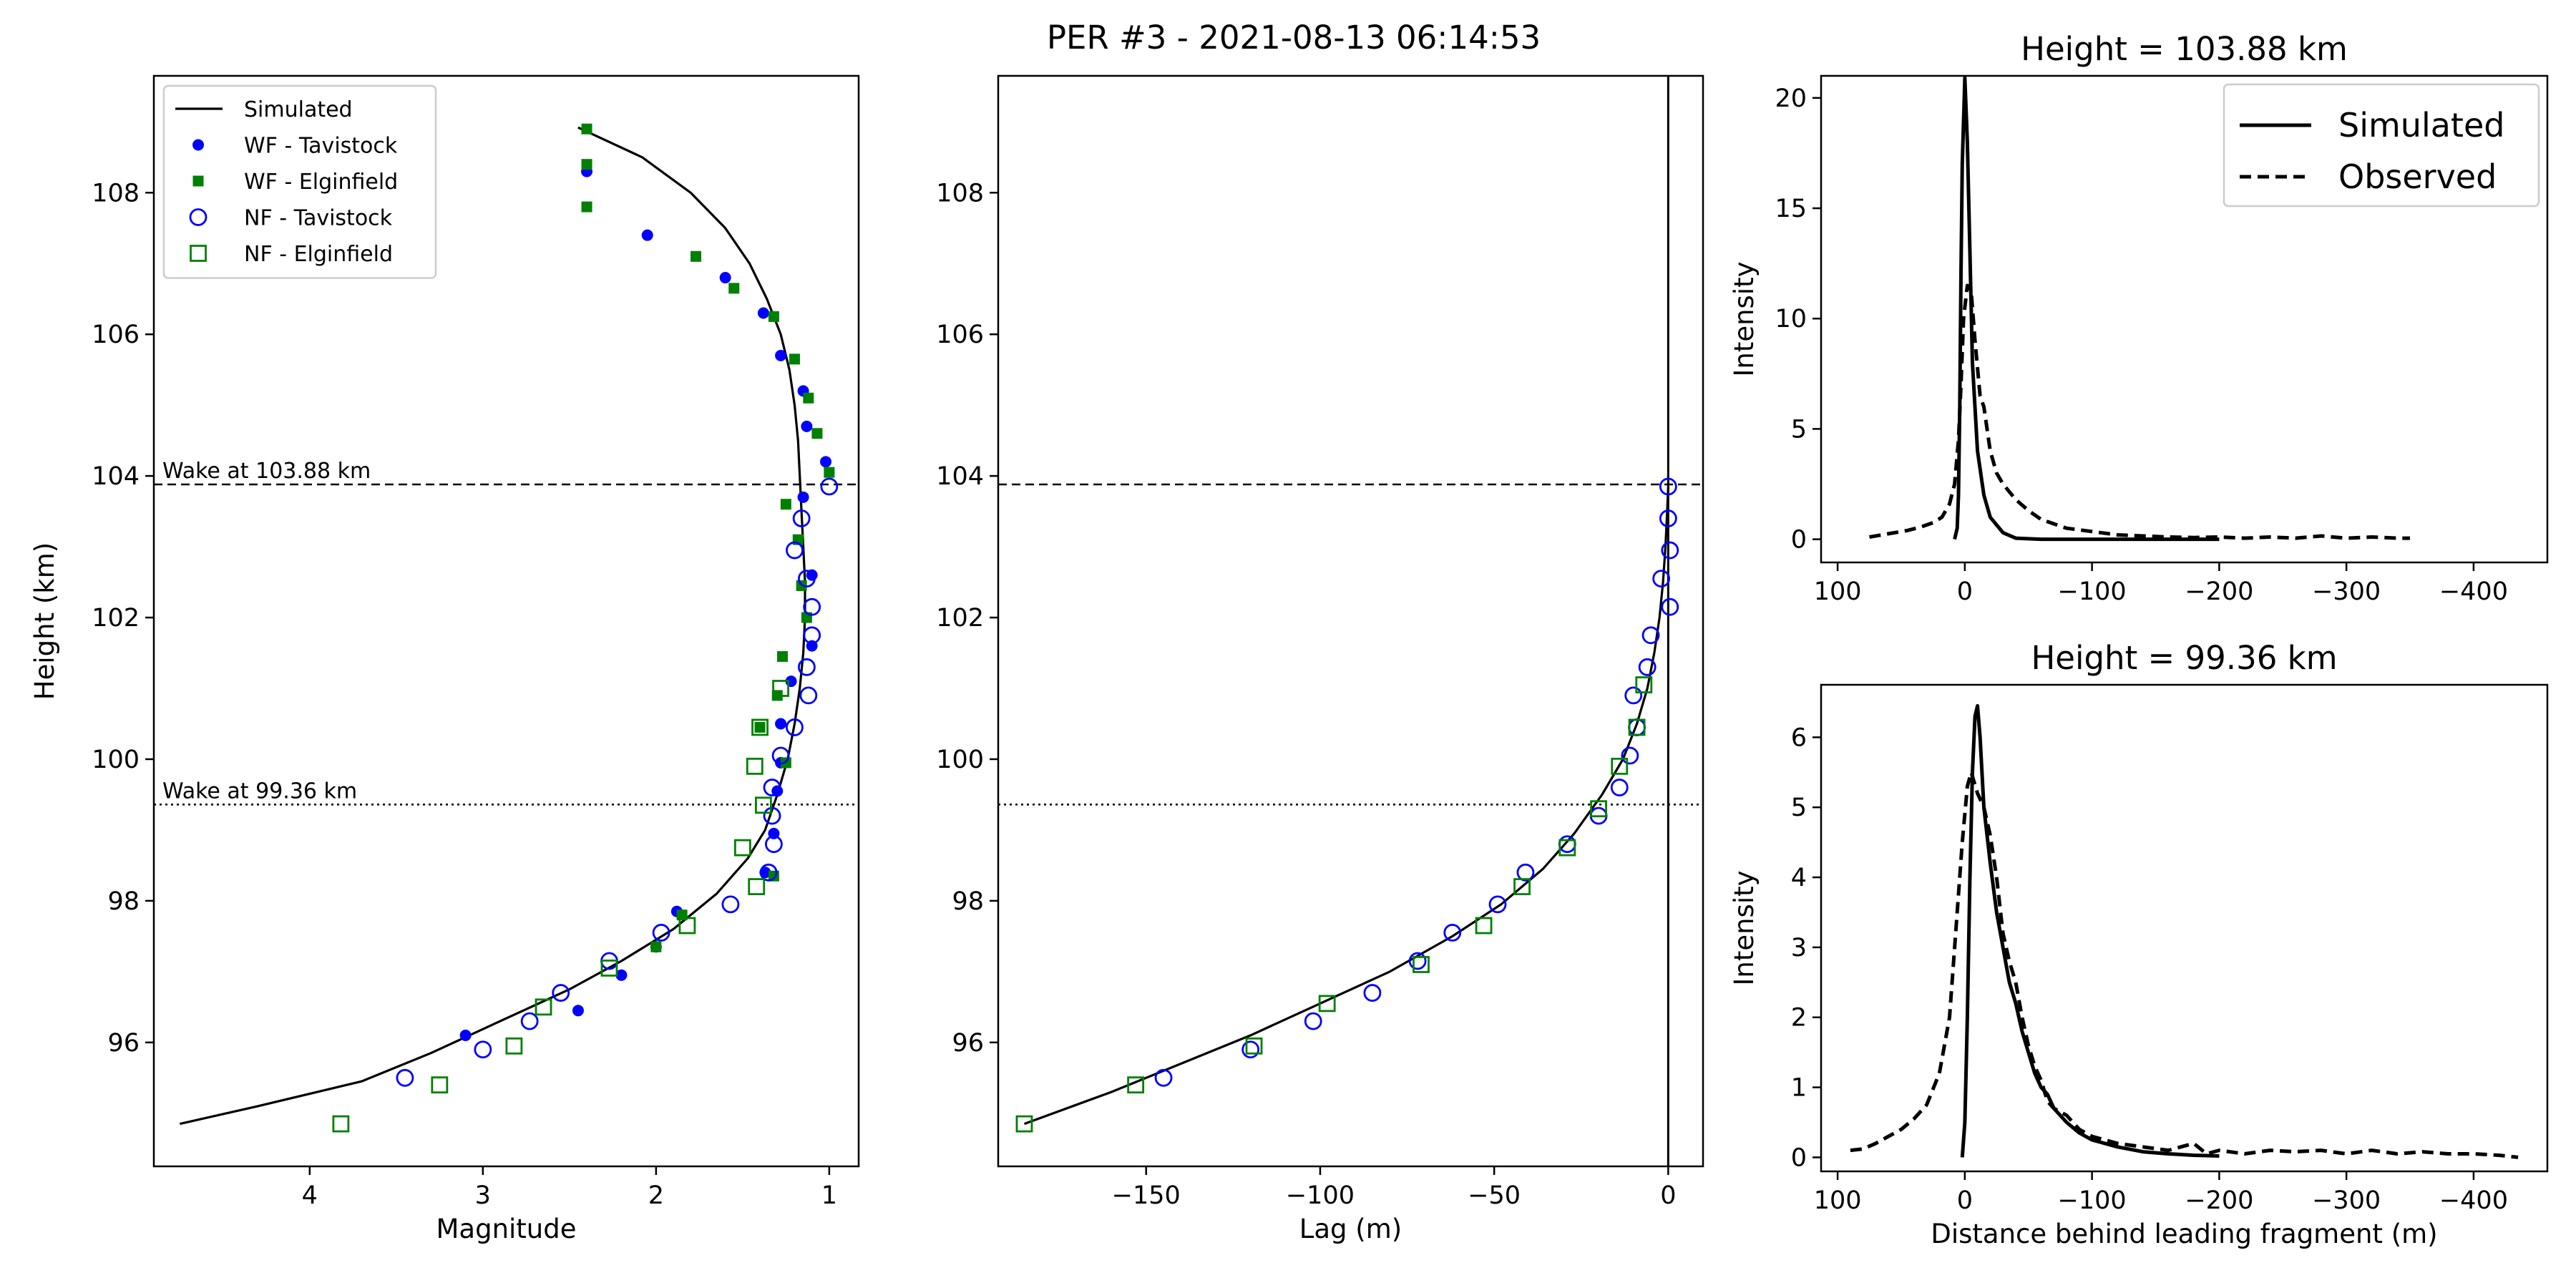 The height and width of the screenshot is (1288, 2576). I want to click on wake-99-xtick-label: −400, so click(2473, 1200).